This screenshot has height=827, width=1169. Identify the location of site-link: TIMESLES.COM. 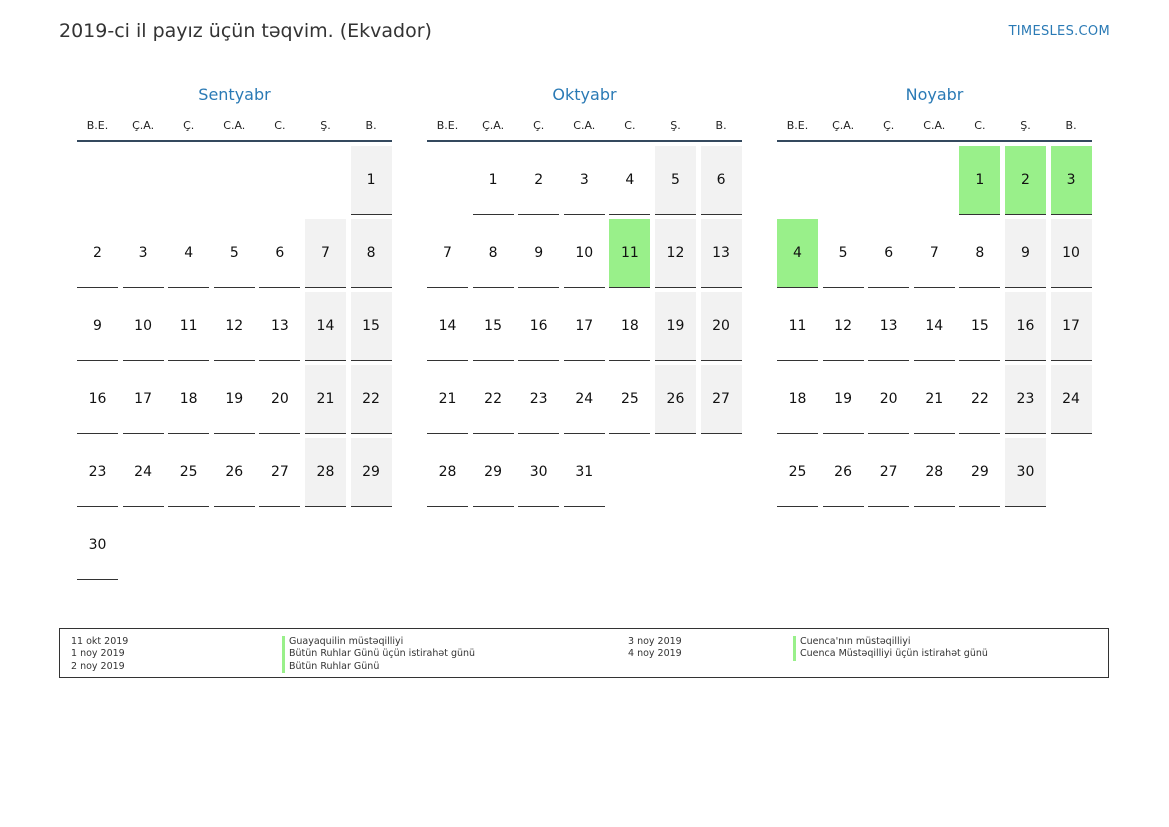
(1059, 31).